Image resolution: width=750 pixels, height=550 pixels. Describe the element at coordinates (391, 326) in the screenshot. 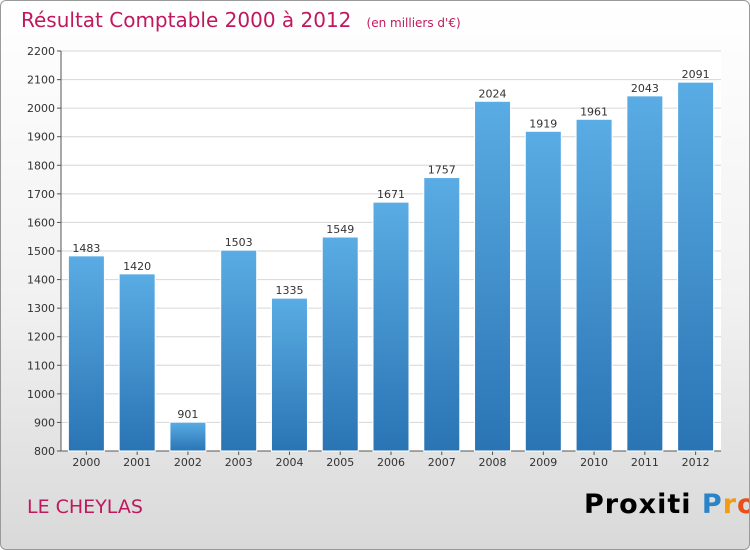

I see `bar-2006` at that location.